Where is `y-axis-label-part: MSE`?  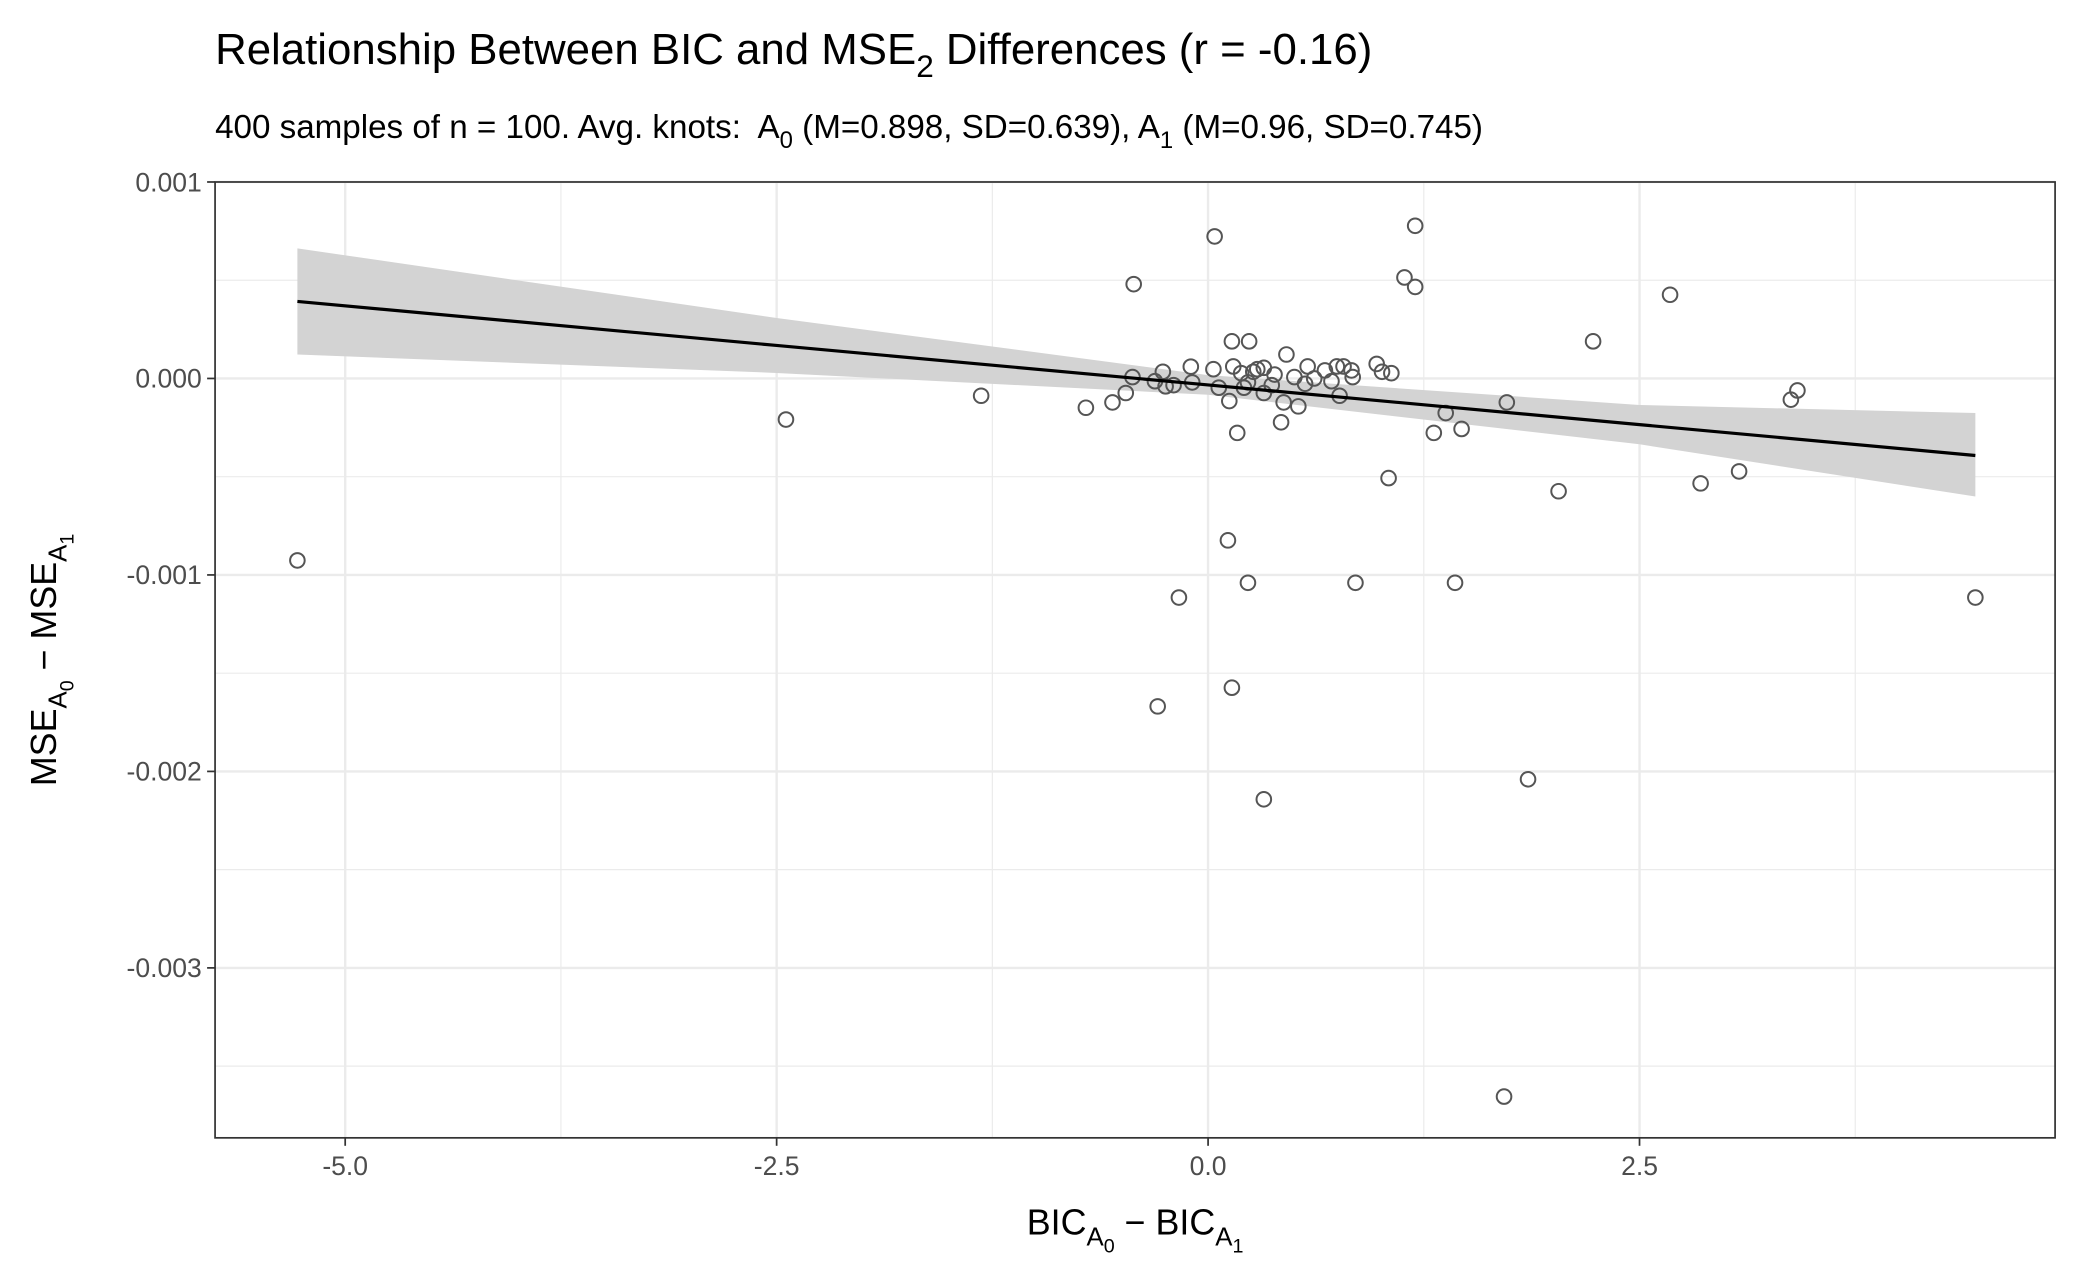
y-axis-label-part: MSE is located at coordinates (44, 748).